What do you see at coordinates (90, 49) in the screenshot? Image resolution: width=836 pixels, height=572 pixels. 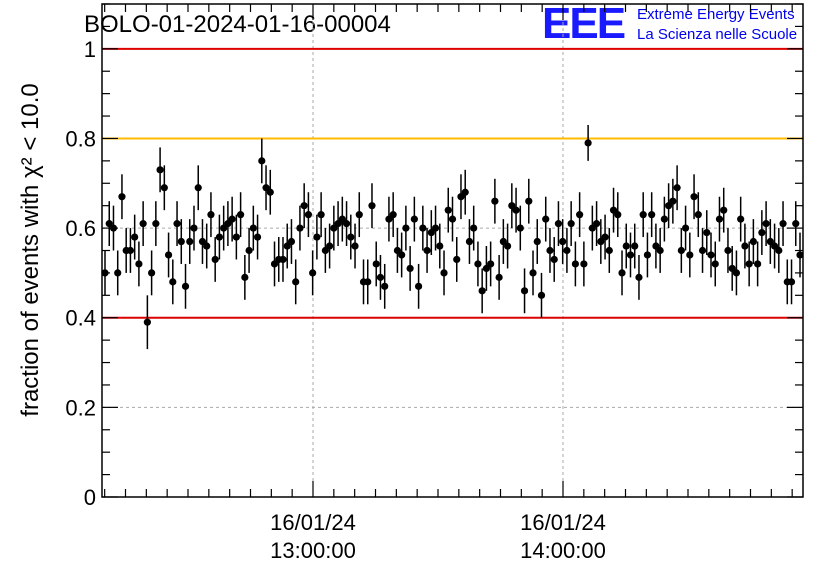 I see `y-tick-label: 1` at bounding box center [90, 49].